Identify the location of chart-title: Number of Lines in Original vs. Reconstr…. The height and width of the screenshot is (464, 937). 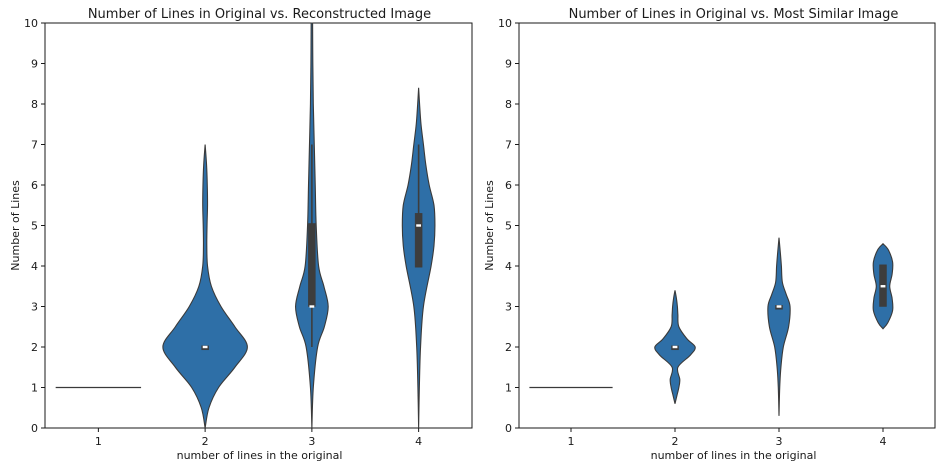
(259, 14).